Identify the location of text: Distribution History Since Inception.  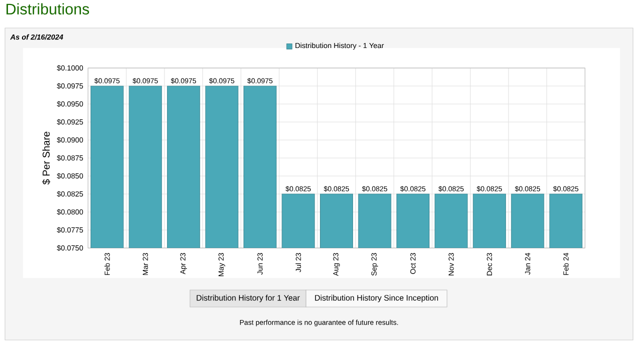
(376, 298).